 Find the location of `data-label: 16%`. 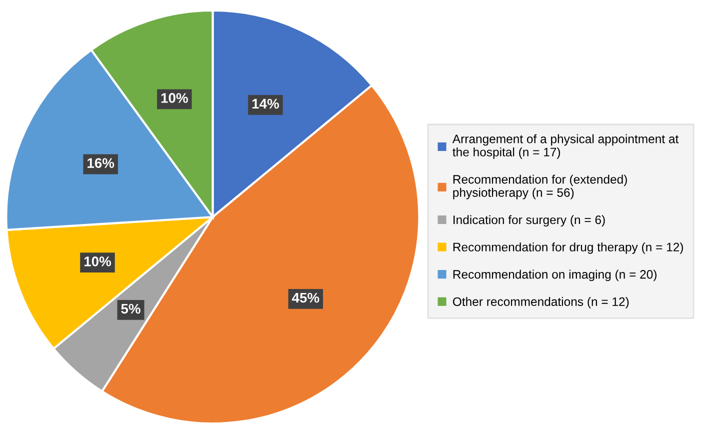

data-label: 16% is located at coordinates (101, 163).